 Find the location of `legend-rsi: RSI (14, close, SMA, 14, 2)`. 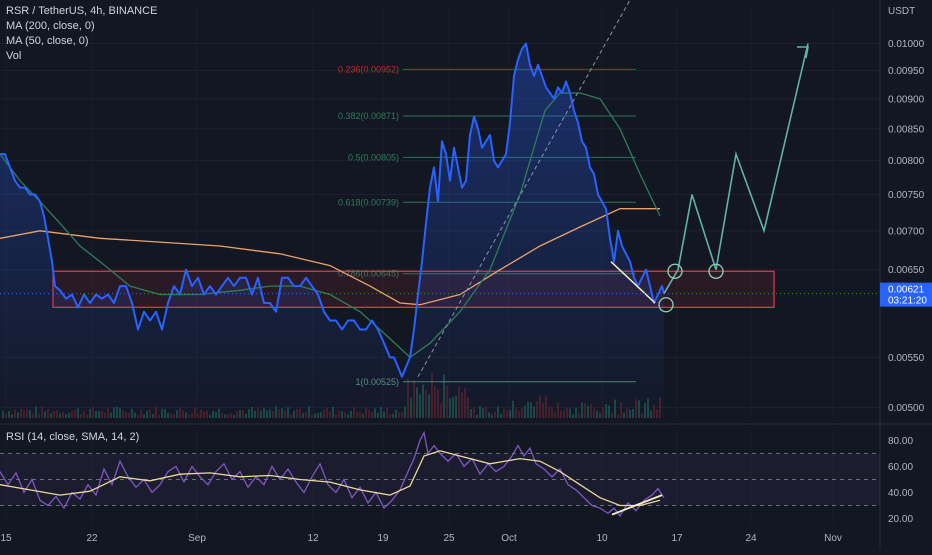

legend-rsi: RSI (14, close, SMA, 14, 2) is located at coordinates (73, 437).